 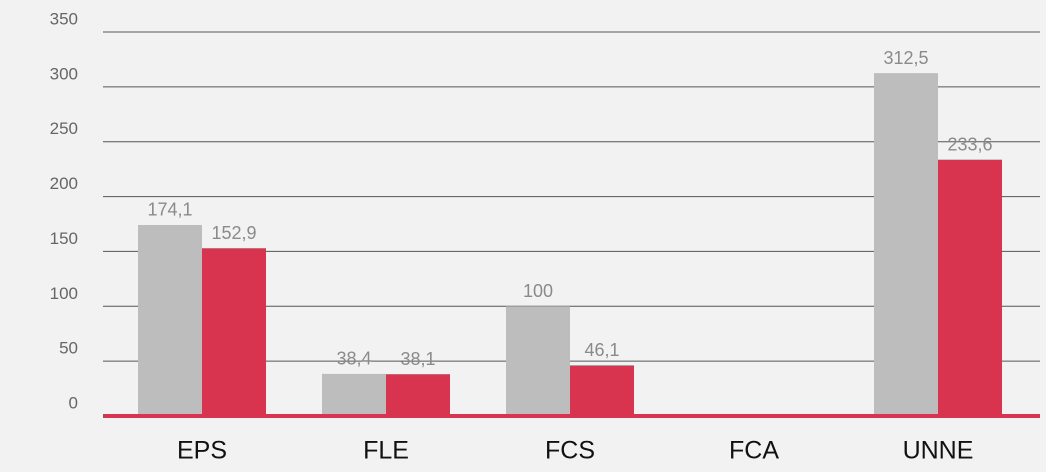 What do you see at coordinates (417, 359) in the screenshot?
I see `value-label: 38,1` at bounding box center [417, 359].